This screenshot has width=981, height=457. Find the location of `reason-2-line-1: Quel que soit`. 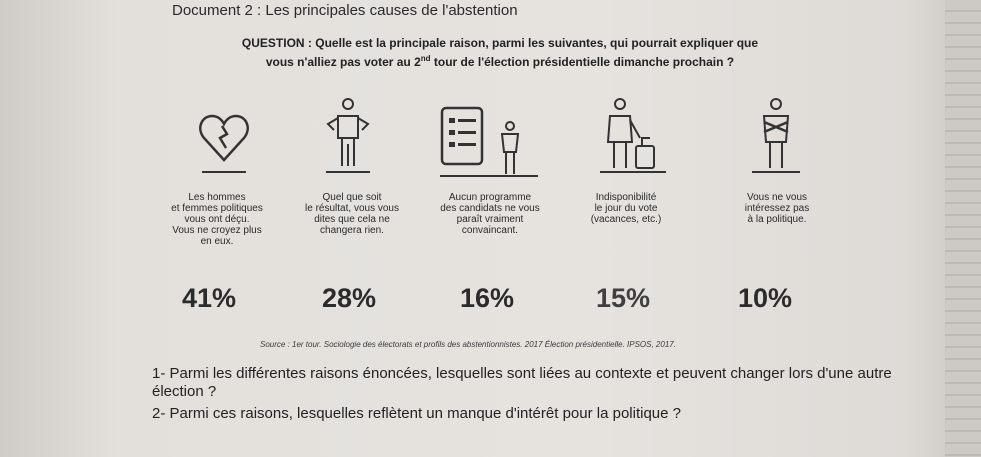

reason-2-line-1: Quel que soit is located at coordinates (352, 197).